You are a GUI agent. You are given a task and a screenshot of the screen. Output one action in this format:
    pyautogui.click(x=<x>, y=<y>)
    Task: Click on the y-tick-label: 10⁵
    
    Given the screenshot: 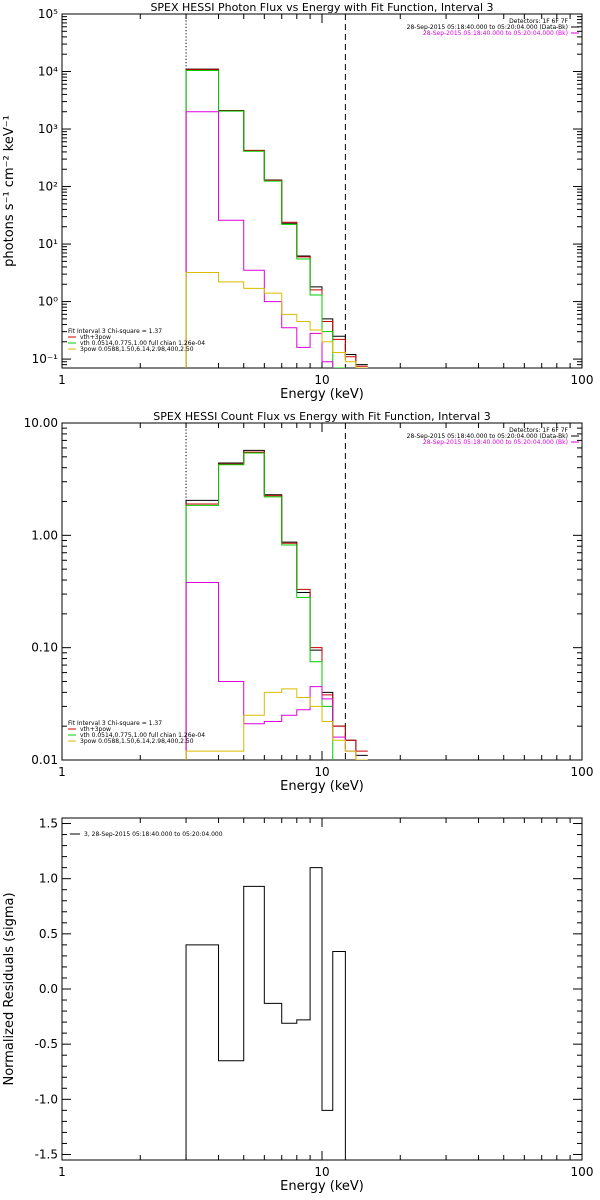 What is the action you would take?
    pyautogui.click(x=48, y=14)
    